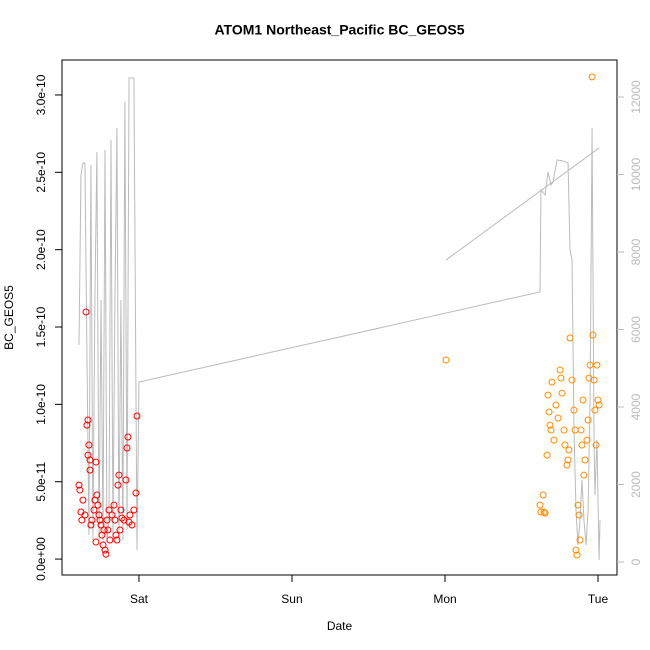 This screenshot has width=650, height=650. What do you see at coordinates (41, 404) in the screenshot?
I see `y-tick-label: 1.0e-10` at bounding box center [41, 404].